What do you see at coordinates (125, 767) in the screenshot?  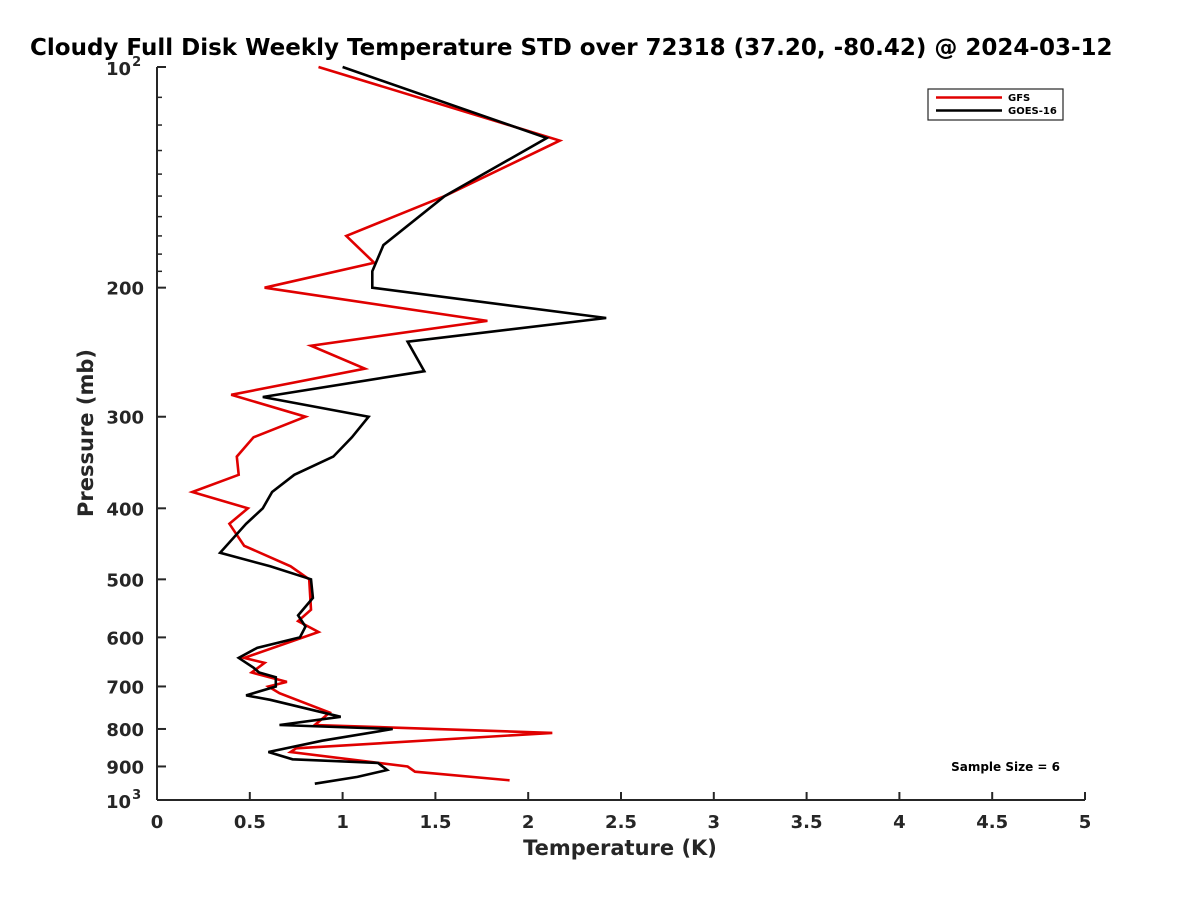 I see `y-tick-label: 900` at bounding box center [125, 767].